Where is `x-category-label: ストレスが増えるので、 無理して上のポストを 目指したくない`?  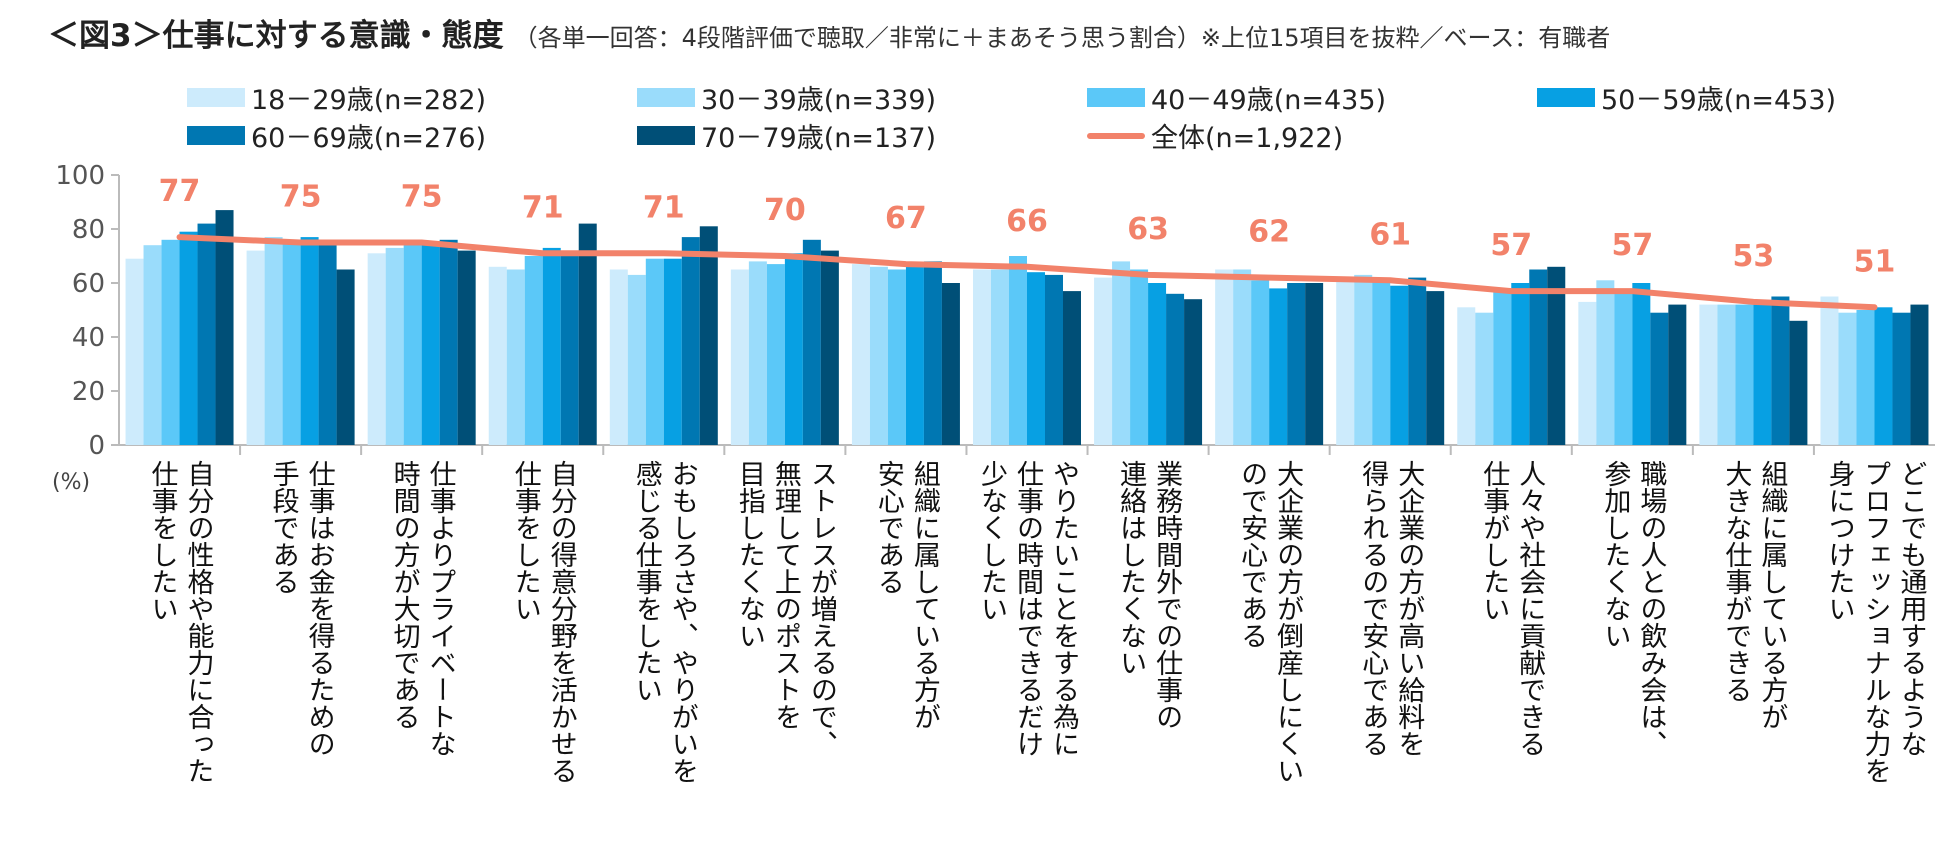
x-category-label: ストレスが増えるので、 無理して上のポストを 目指したくない is located at coordinates (784, 608).